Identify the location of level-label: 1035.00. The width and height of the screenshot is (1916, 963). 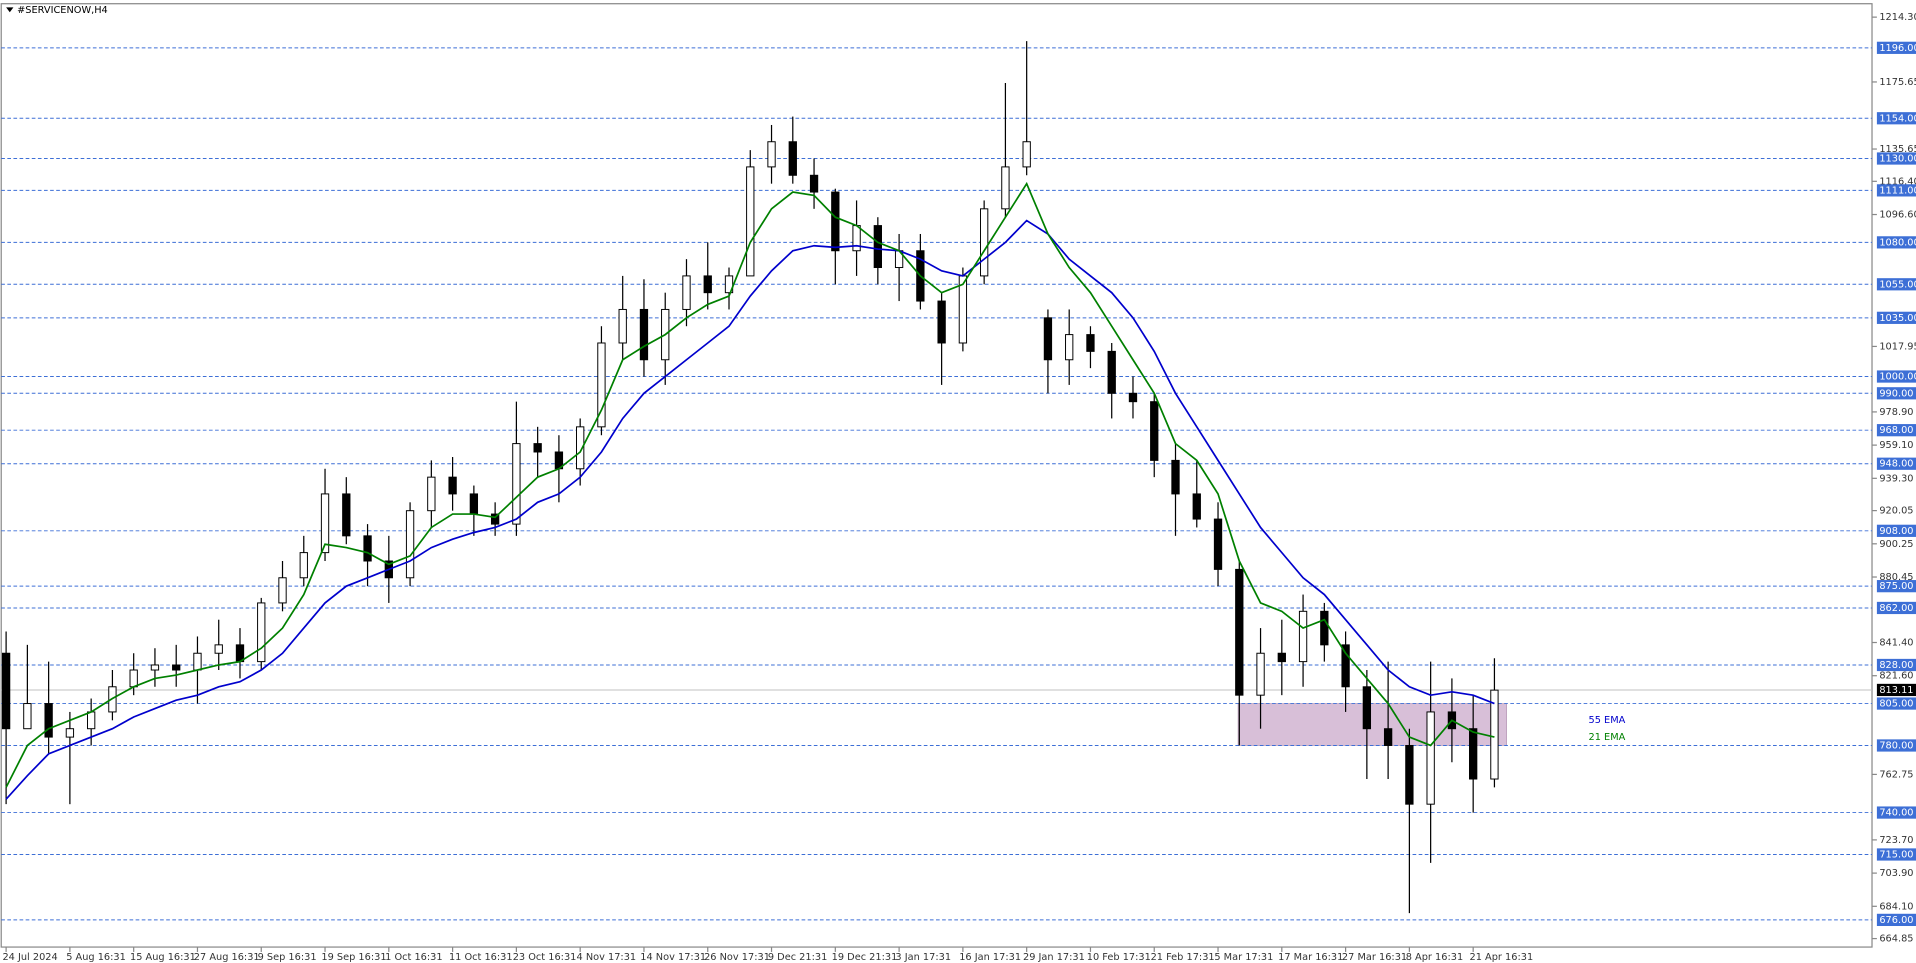
(1897, 318).